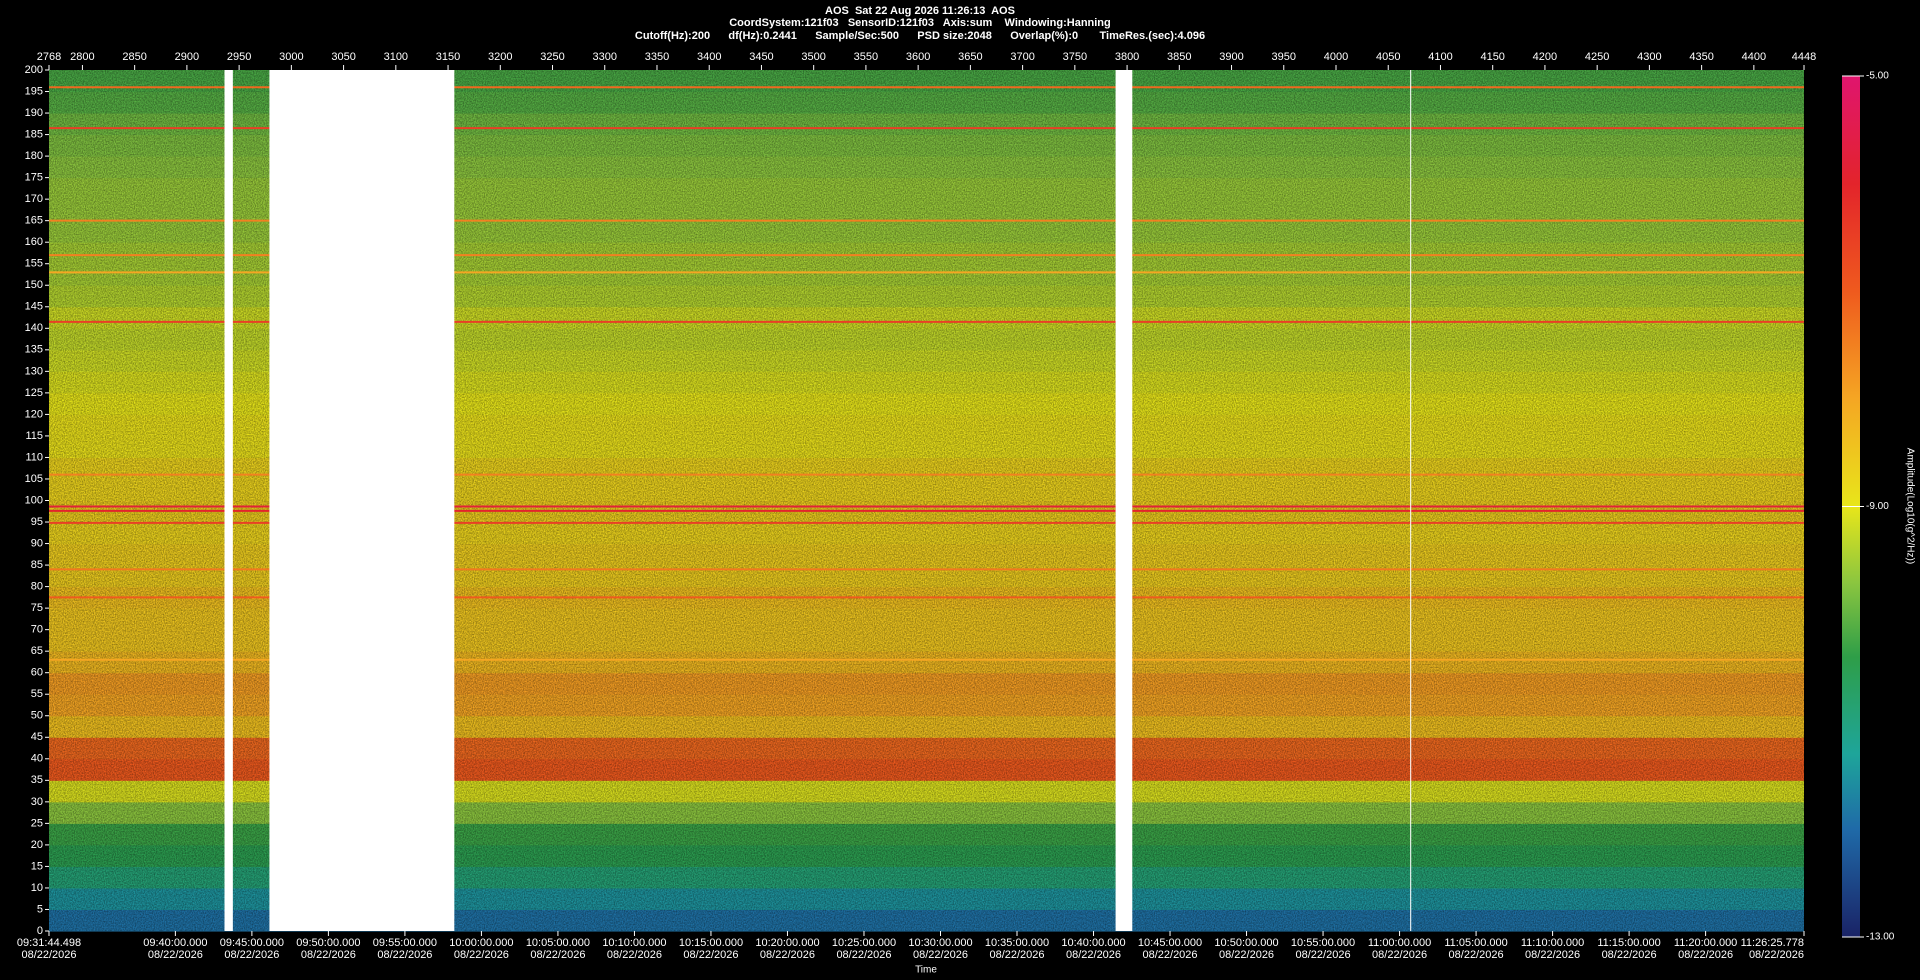 The image size is (1920, 980). What do you see at coordinates (634, 943) in the screenshot?
I see `time-tick-label: 10:10:00.000` at bounding box center [634, 943].